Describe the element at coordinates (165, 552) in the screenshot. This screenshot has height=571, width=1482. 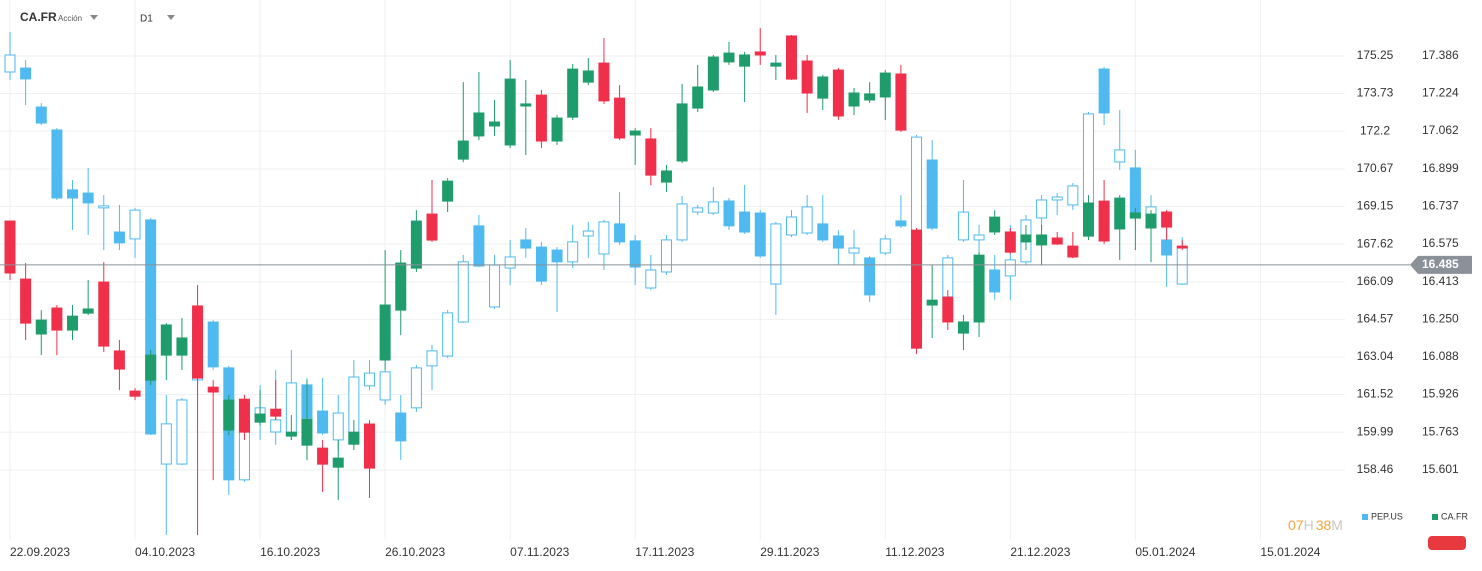
I see `x-tick-label: 04.10.2023` at that location.